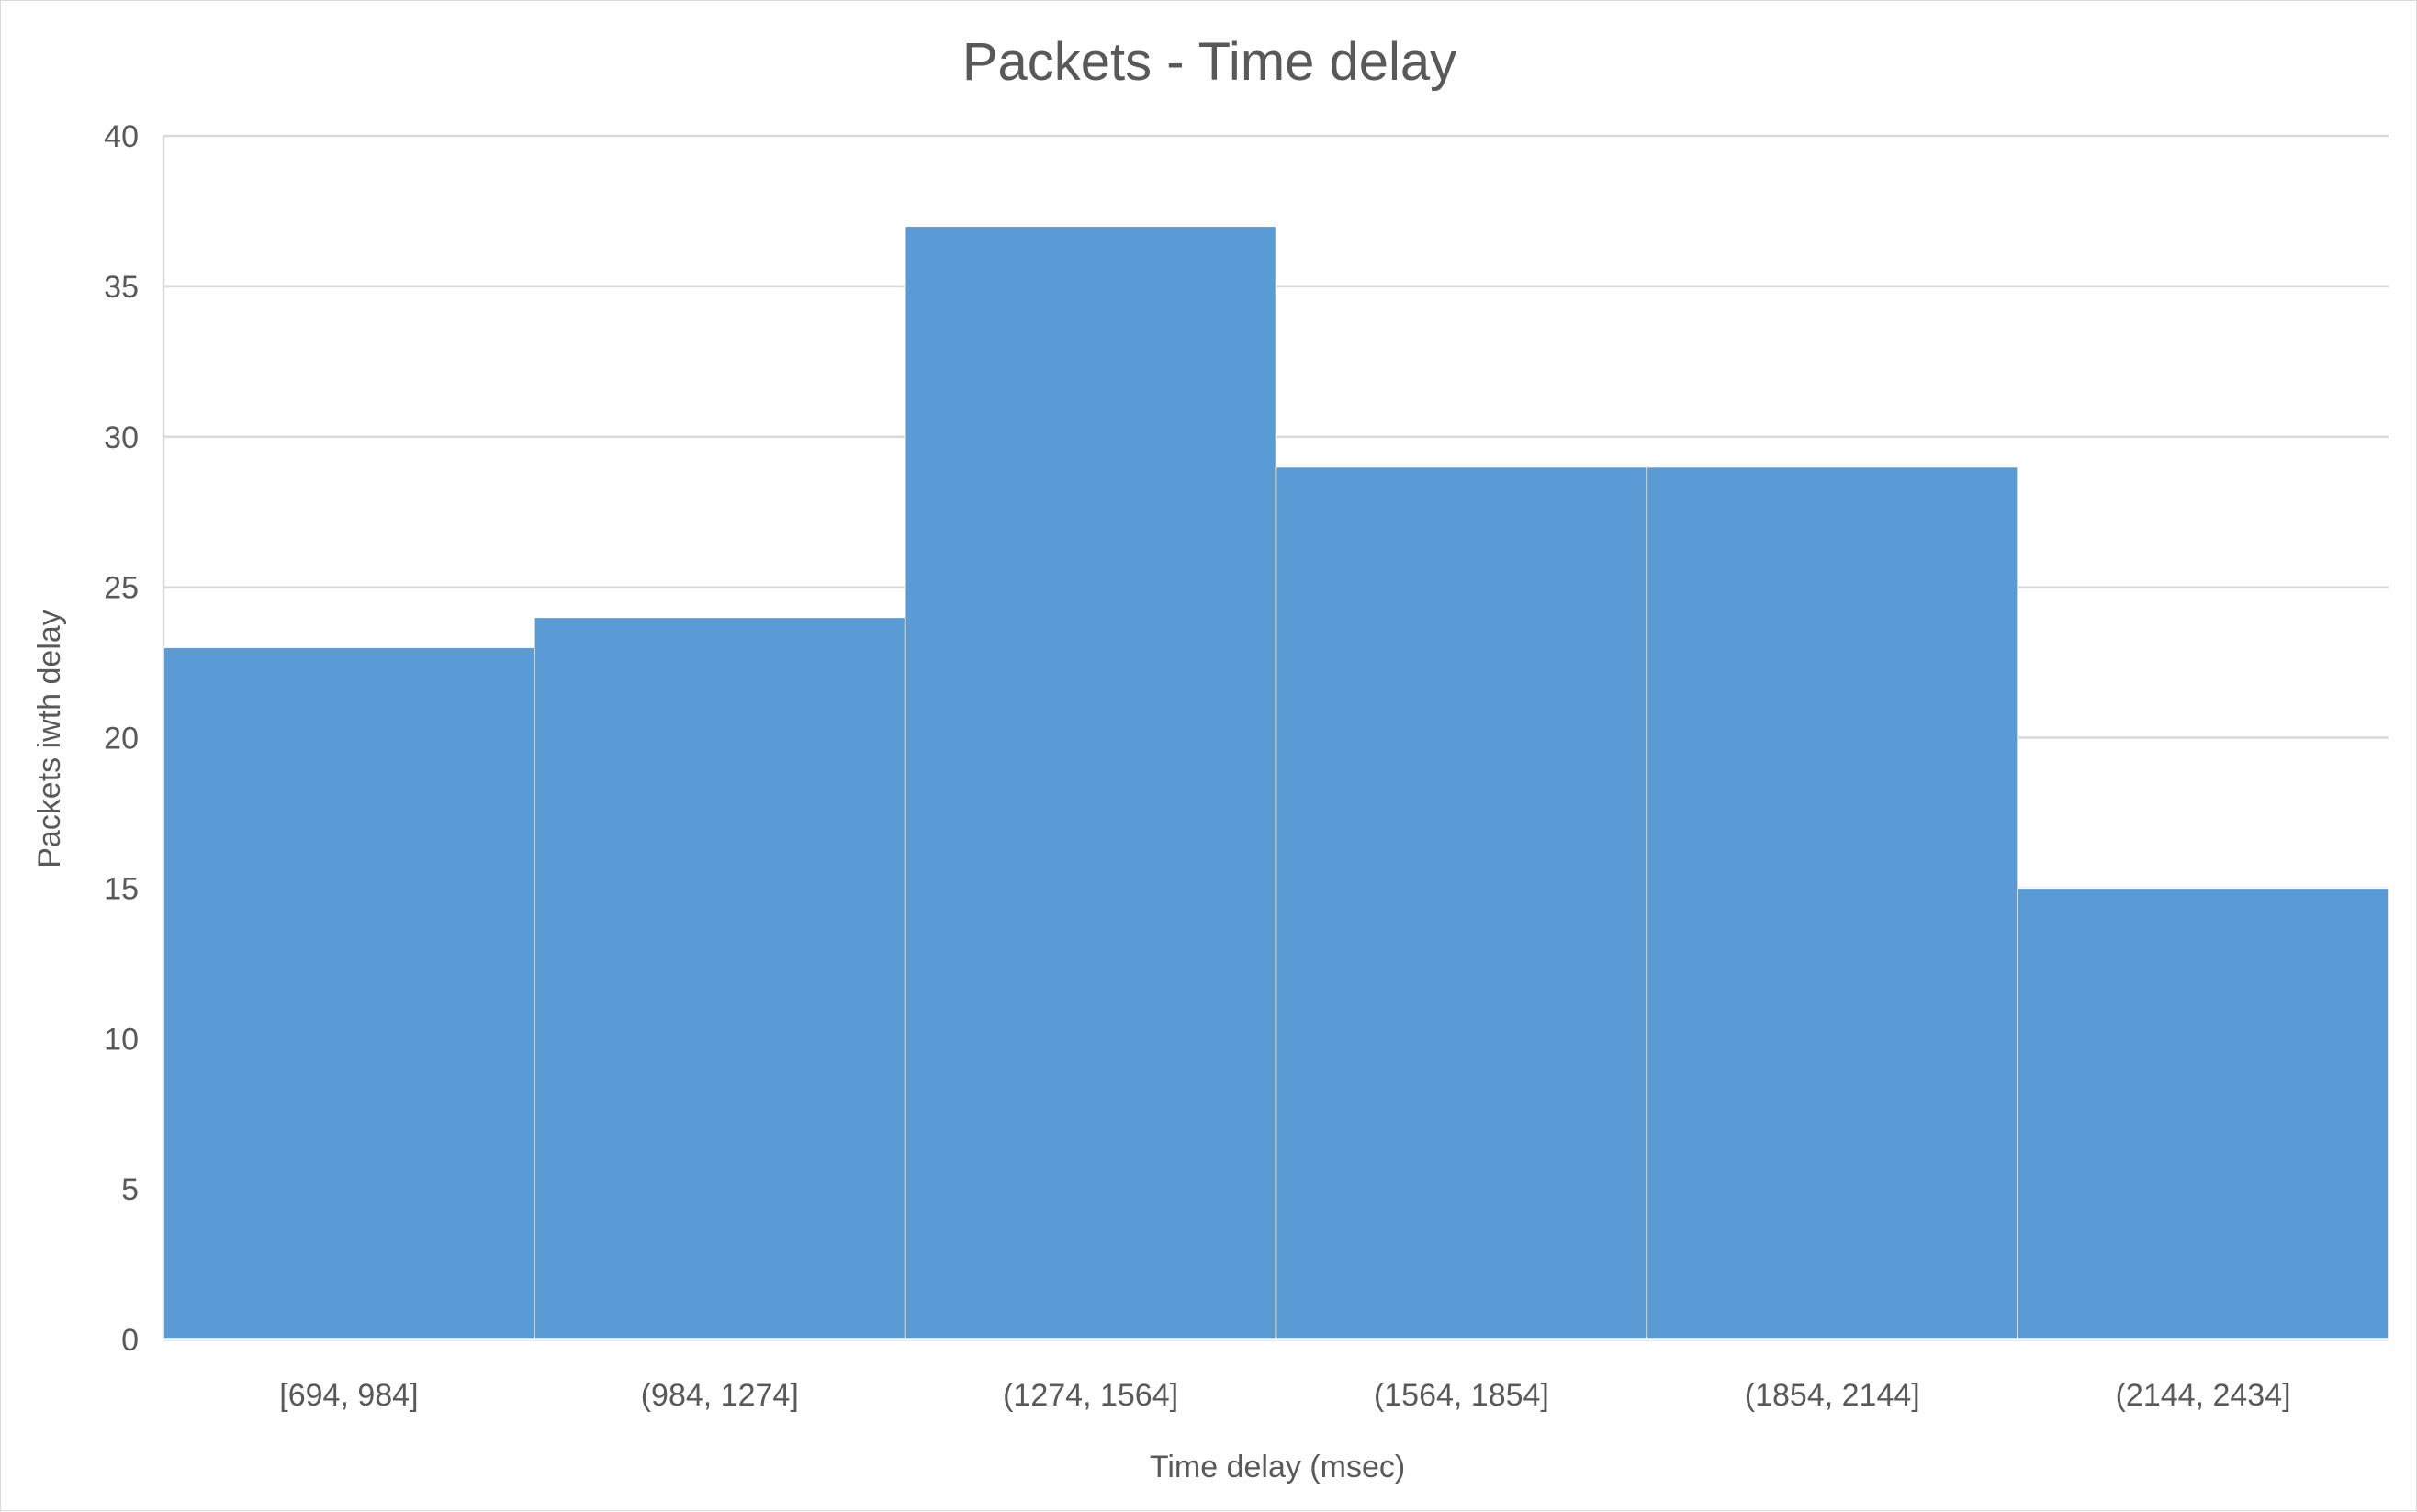 This screenshot has height=1512, width=2417. What do you see at coordinates (121, 437) in the screenshot?
I see `y-tick-label: 30` at bounding box center [121, 437].